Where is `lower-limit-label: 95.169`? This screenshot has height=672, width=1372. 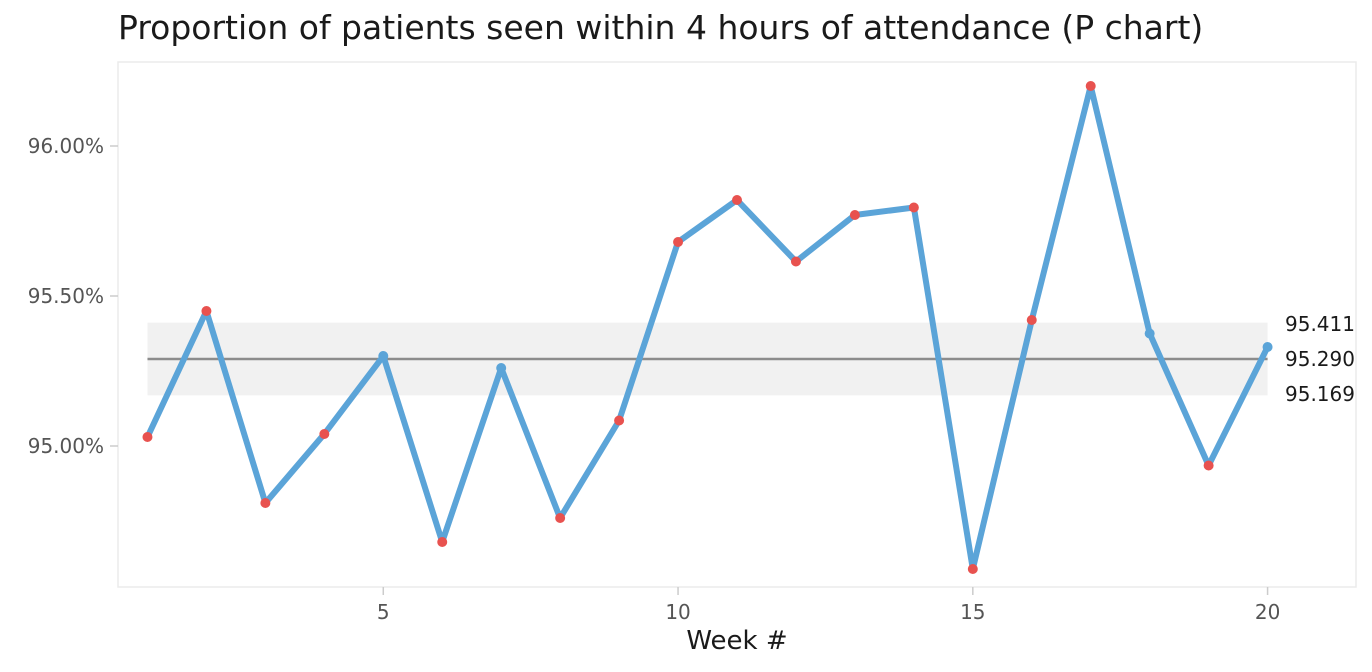 lower-limit-label: 95.169 is located at coordinates (1320, 394).